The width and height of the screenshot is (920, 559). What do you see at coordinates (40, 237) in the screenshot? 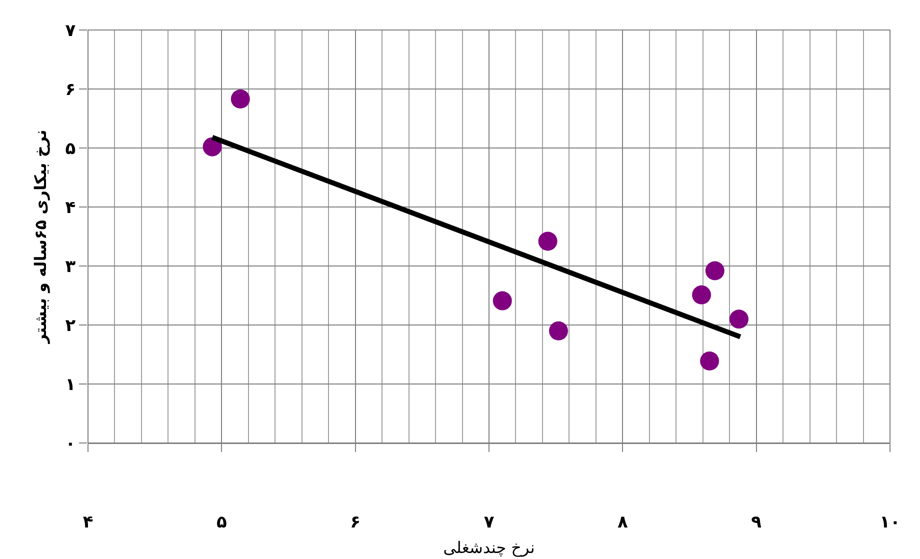
I see `y-axis-title: نرخ بیکاری ۶۵ساله و بیشتر` at bounding box center [40, 237].